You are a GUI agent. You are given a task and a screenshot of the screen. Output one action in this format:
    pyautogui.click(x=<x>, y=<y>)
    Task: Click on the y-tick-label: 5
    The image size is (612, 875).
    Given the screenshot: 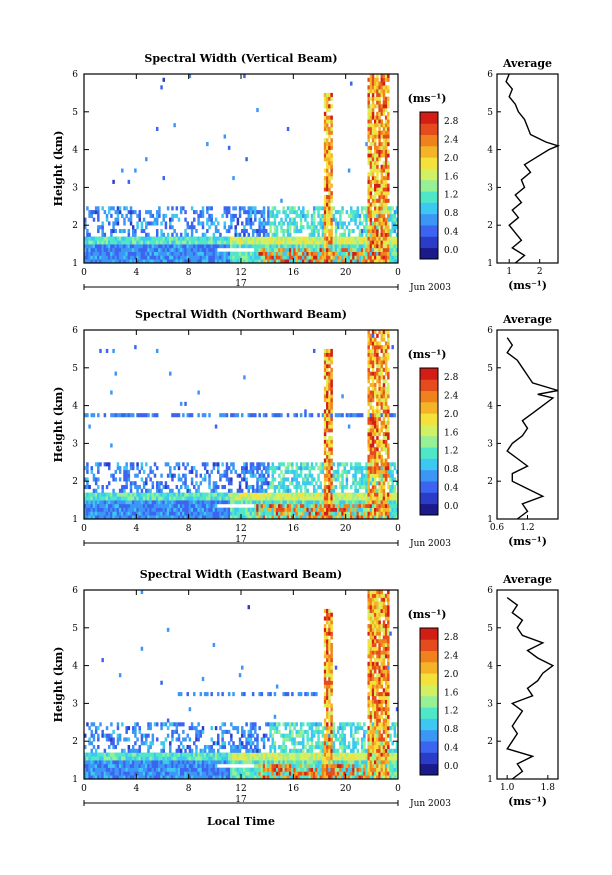 What is the action you would take?
    pyautogui.click(x=75, y=113)
    